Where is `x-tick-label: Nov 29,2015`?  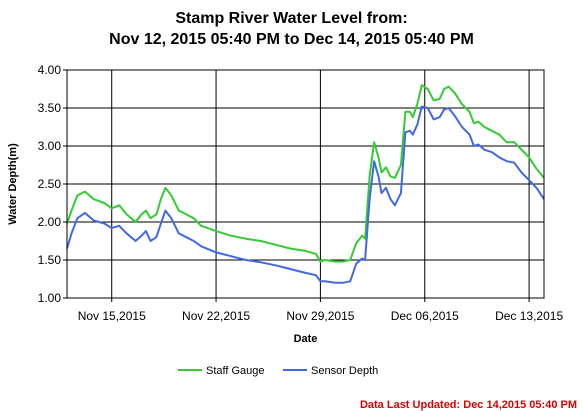 x-tick-label: Nov 29,2015 is located at coordinates (320, 316).